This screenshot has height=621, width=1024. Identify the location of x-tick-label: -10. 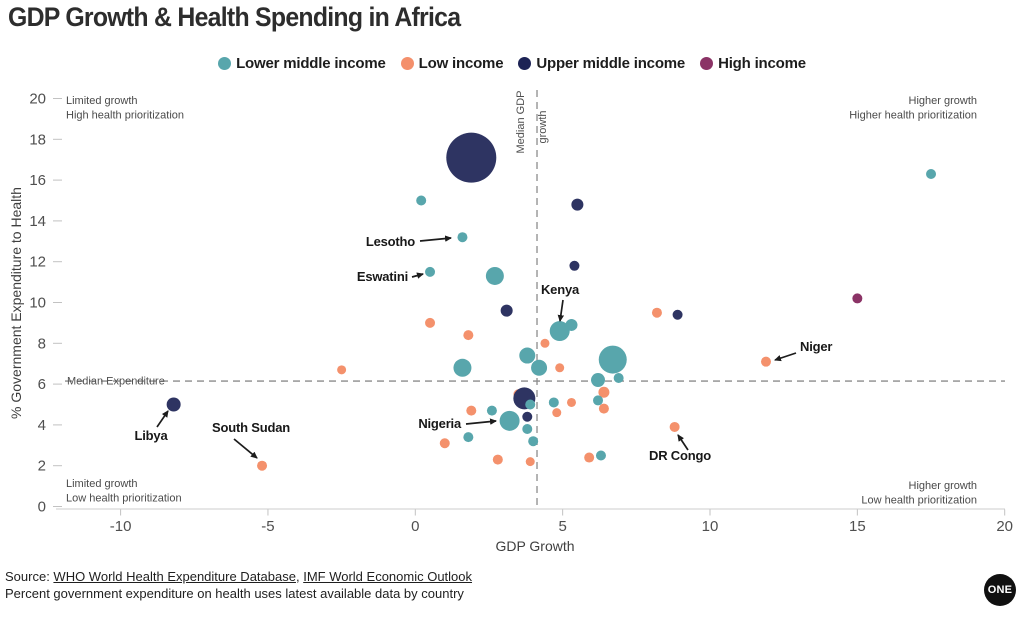
(121, 526).